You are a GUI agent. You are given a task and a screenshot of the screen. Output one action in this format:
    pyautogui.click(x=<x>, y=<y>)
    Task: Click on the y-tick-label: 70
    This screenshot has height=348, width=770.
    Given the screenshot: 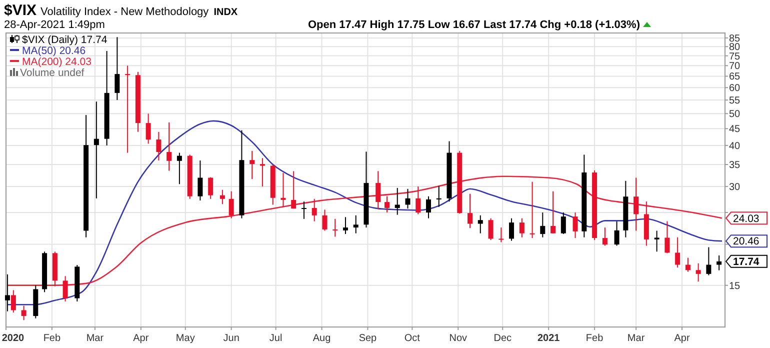 What is the action you would take?
    pyautogui.click(x=735, y=66)
    